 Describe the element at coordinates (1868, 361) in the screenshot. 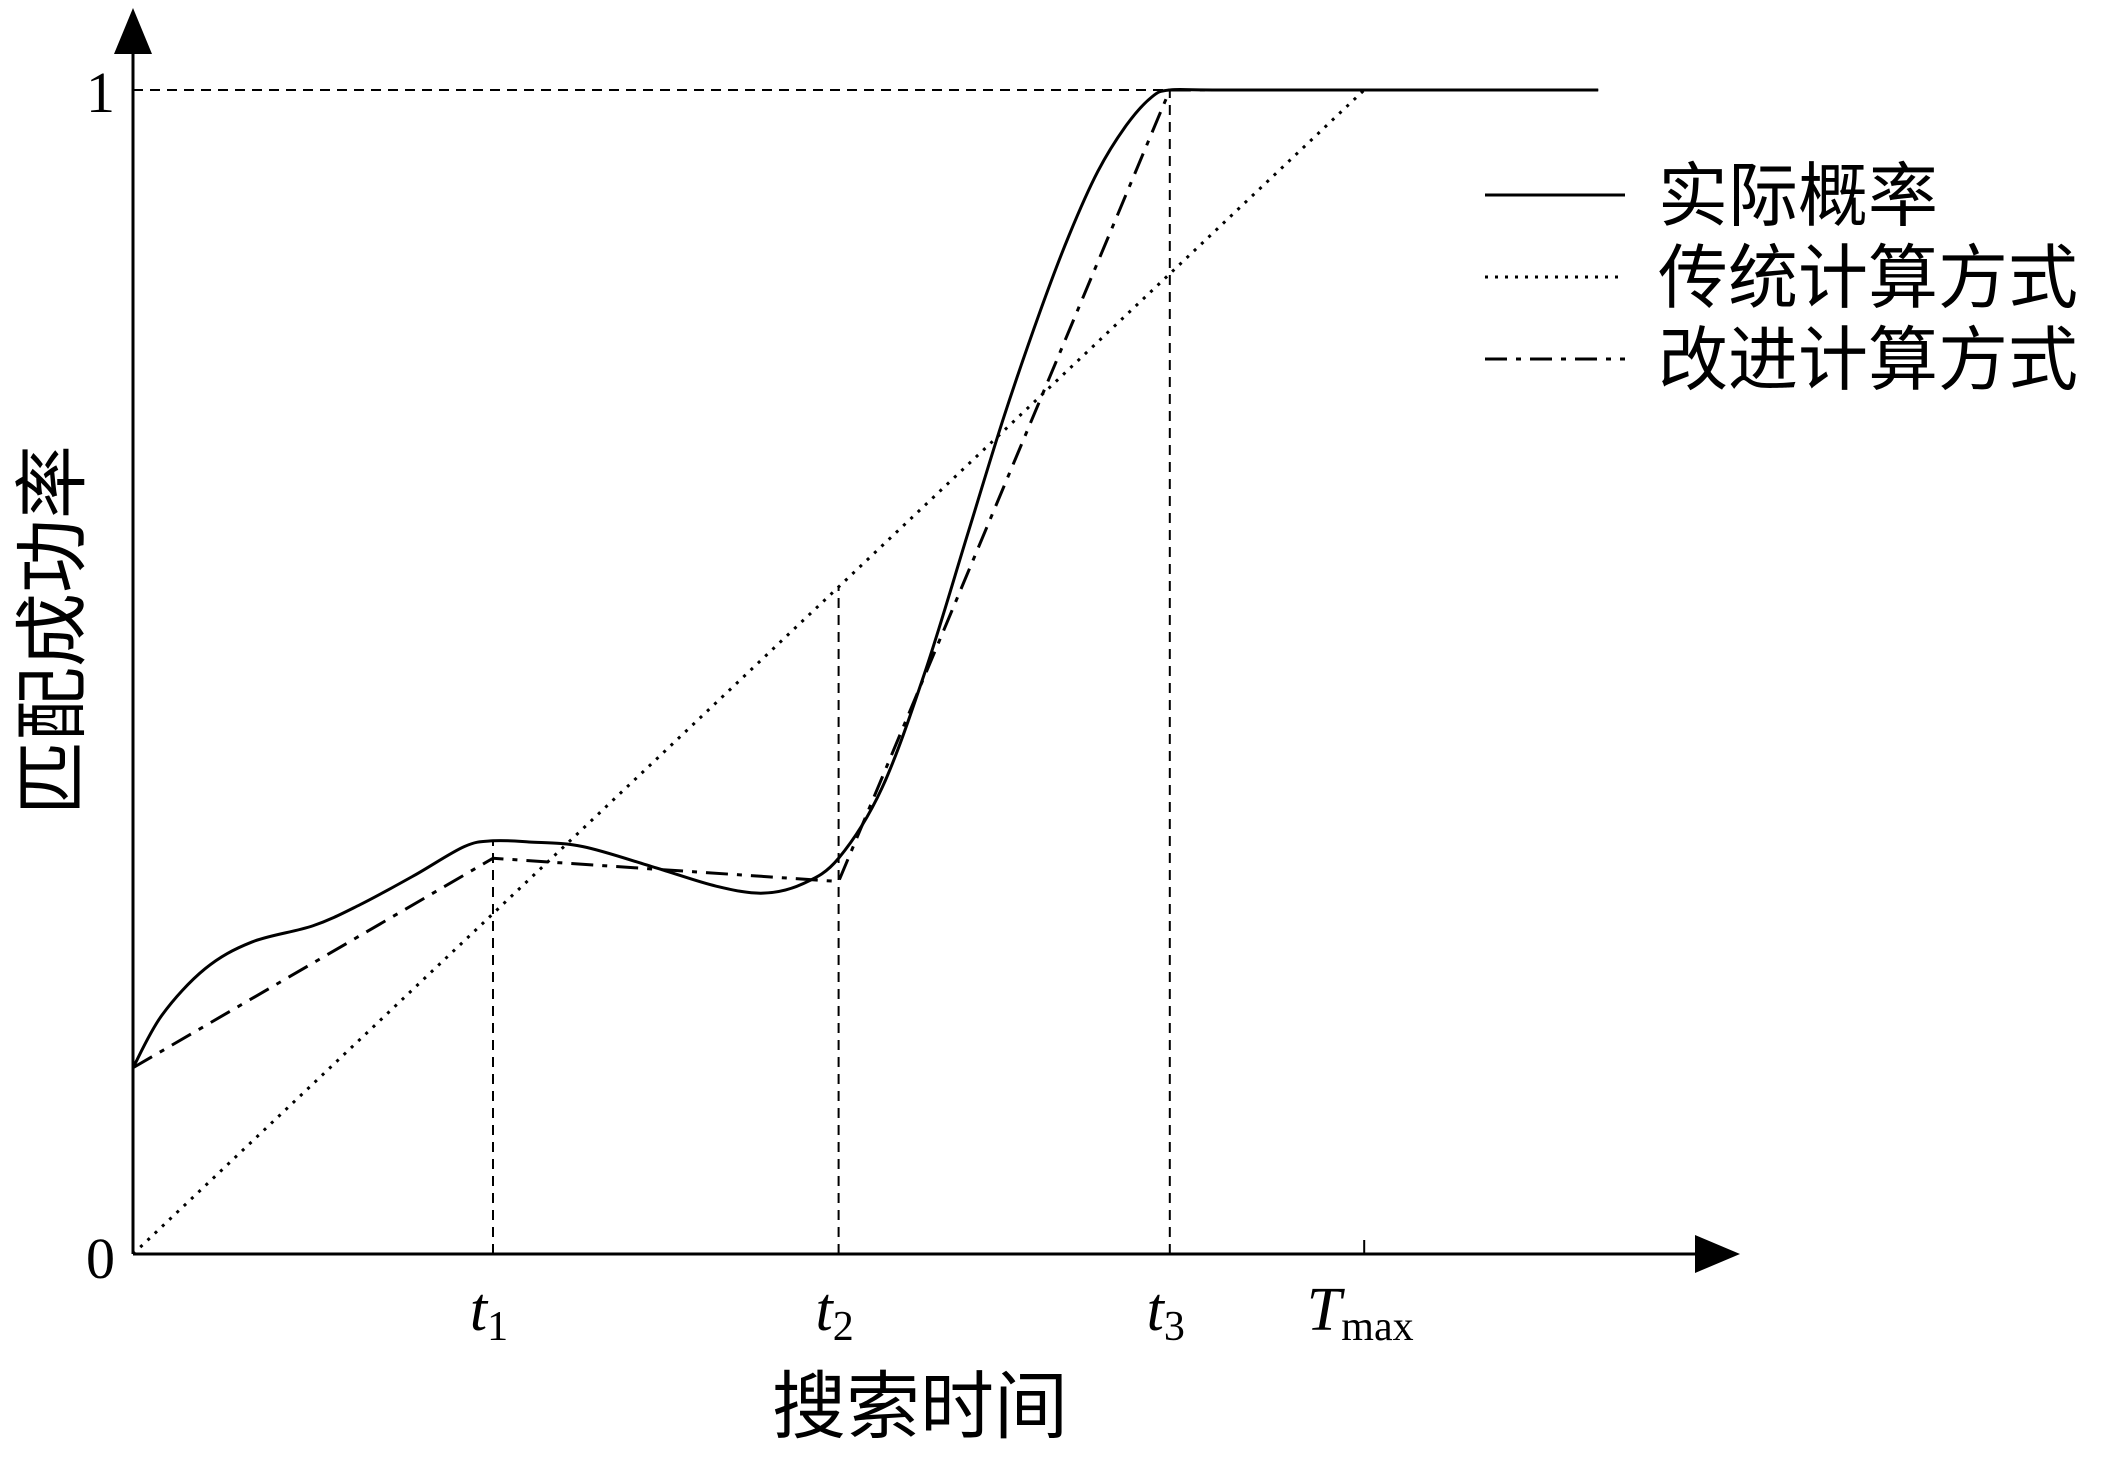

I see `legend-label-2: 改进计算方式` at that location.